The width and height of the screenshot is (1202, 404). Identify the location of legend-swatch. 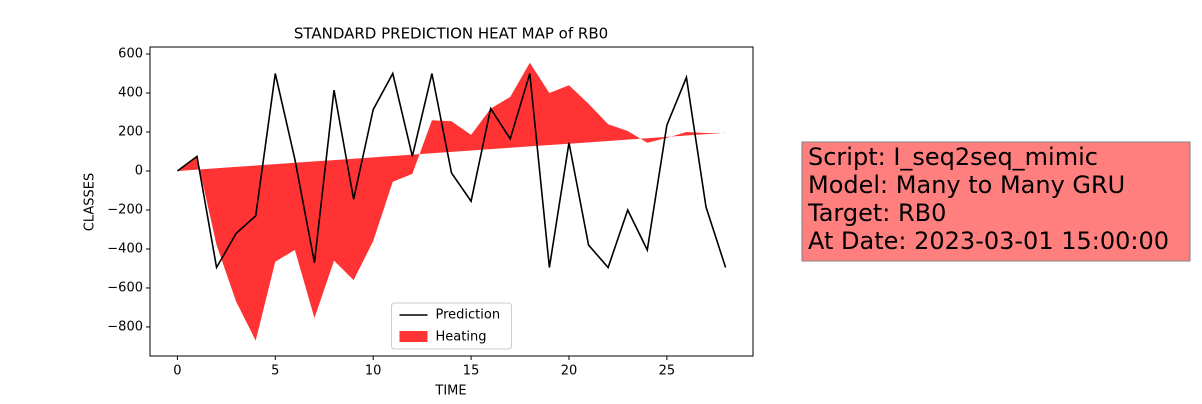
(413, 336).